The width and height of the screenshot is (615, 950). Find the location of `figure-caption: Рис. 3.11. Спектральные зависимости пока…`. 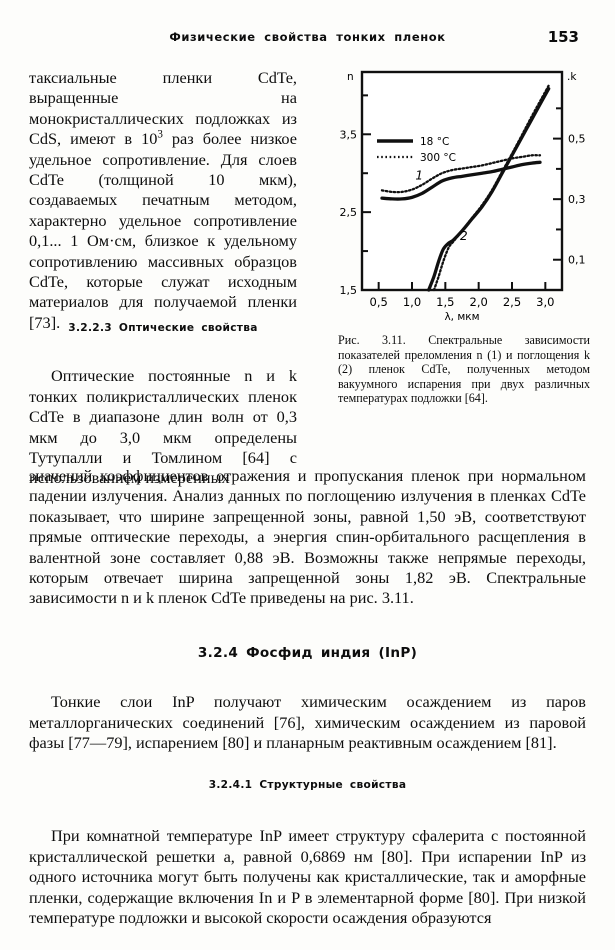

figure-caption: Рис. 3.11. Спектральные зависимости пока… is located at coordinates (464, 369).